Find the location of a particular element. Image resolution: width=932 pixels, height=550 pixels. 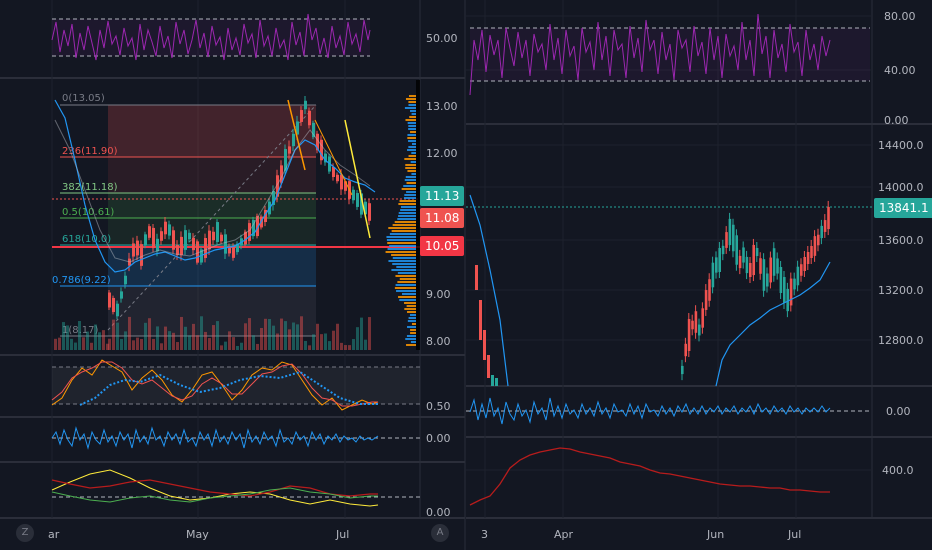

trend-line-yellow is located at coordinates (357, 179).